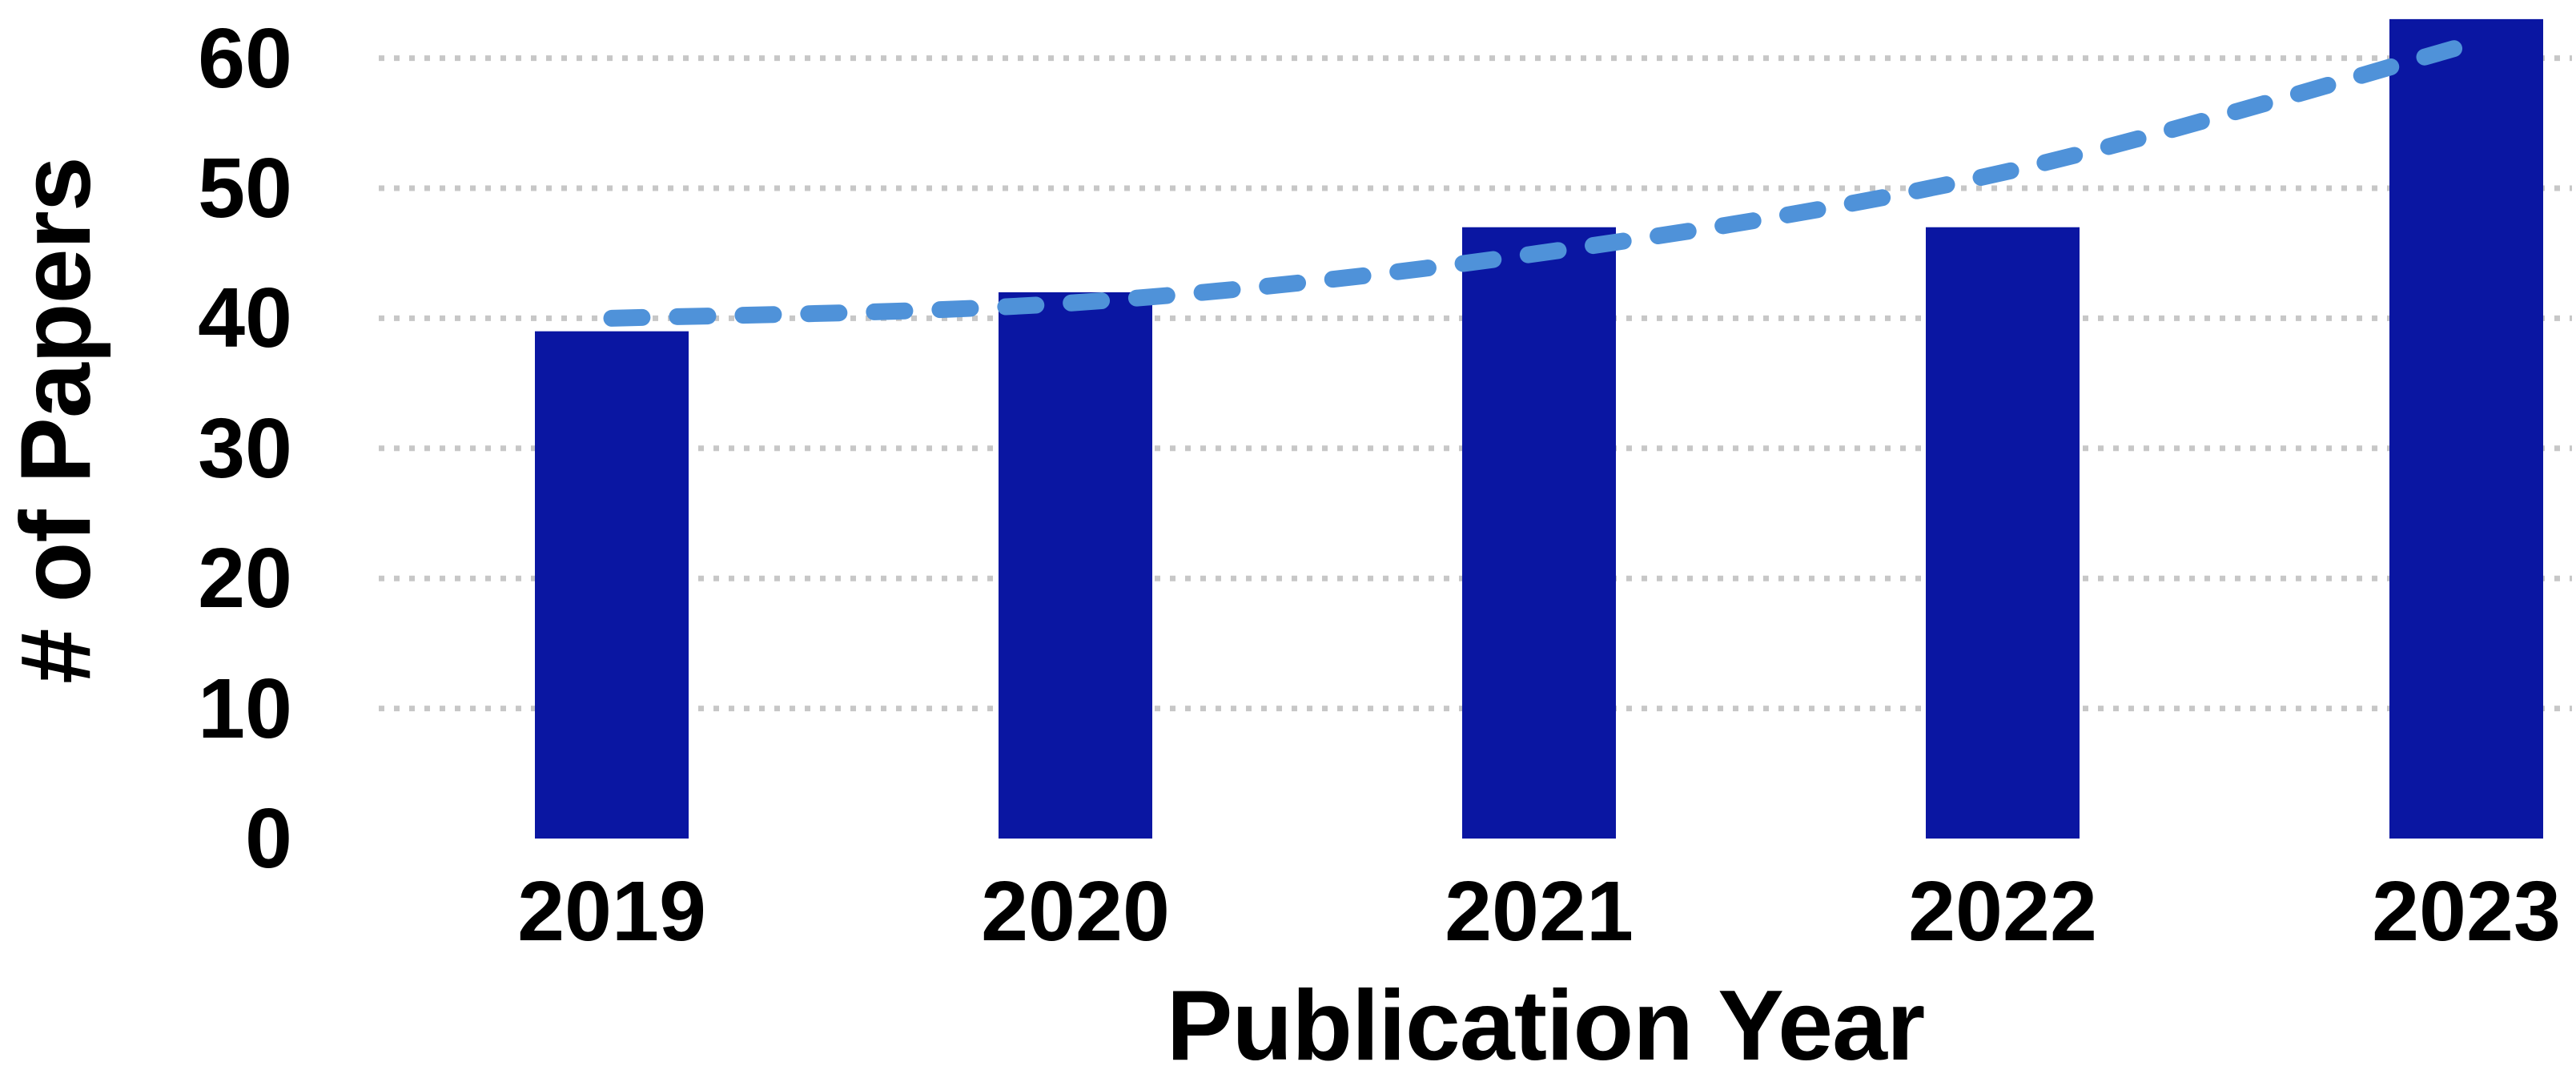 The image size is (2576, 1082). I want to click on x-tick-label: 2019, so click(611, 911).